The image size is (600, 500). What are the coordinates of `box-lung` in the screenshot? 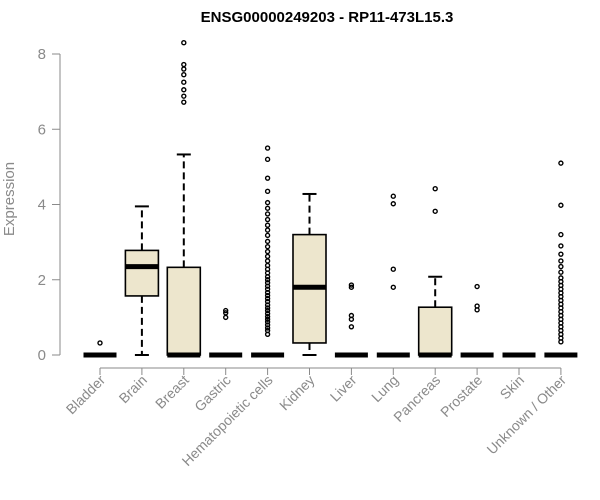 It's located at (393, 275).